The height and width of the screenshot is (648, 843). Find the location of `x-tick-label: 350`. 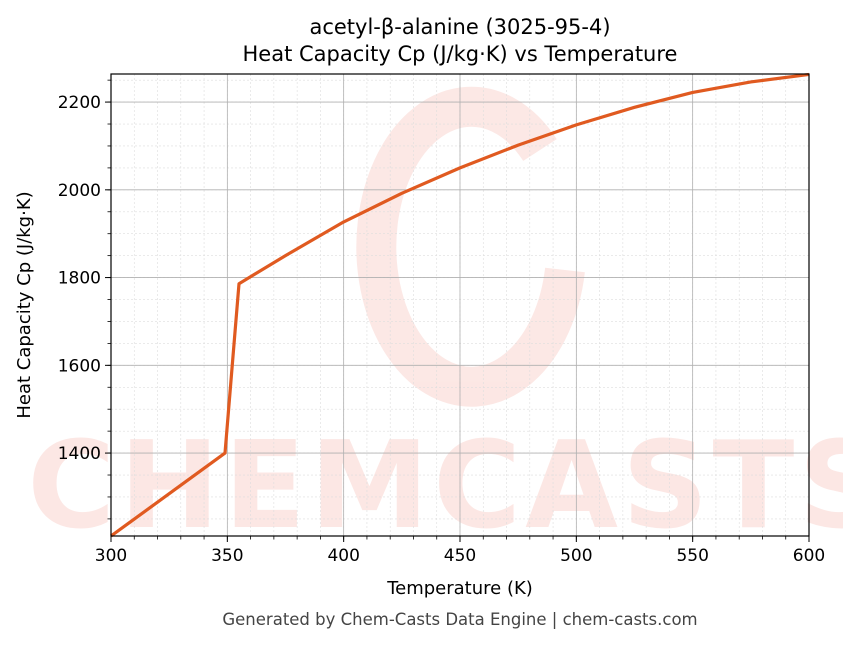

x-tick-label: 350 is located at coordinates (227, 556).